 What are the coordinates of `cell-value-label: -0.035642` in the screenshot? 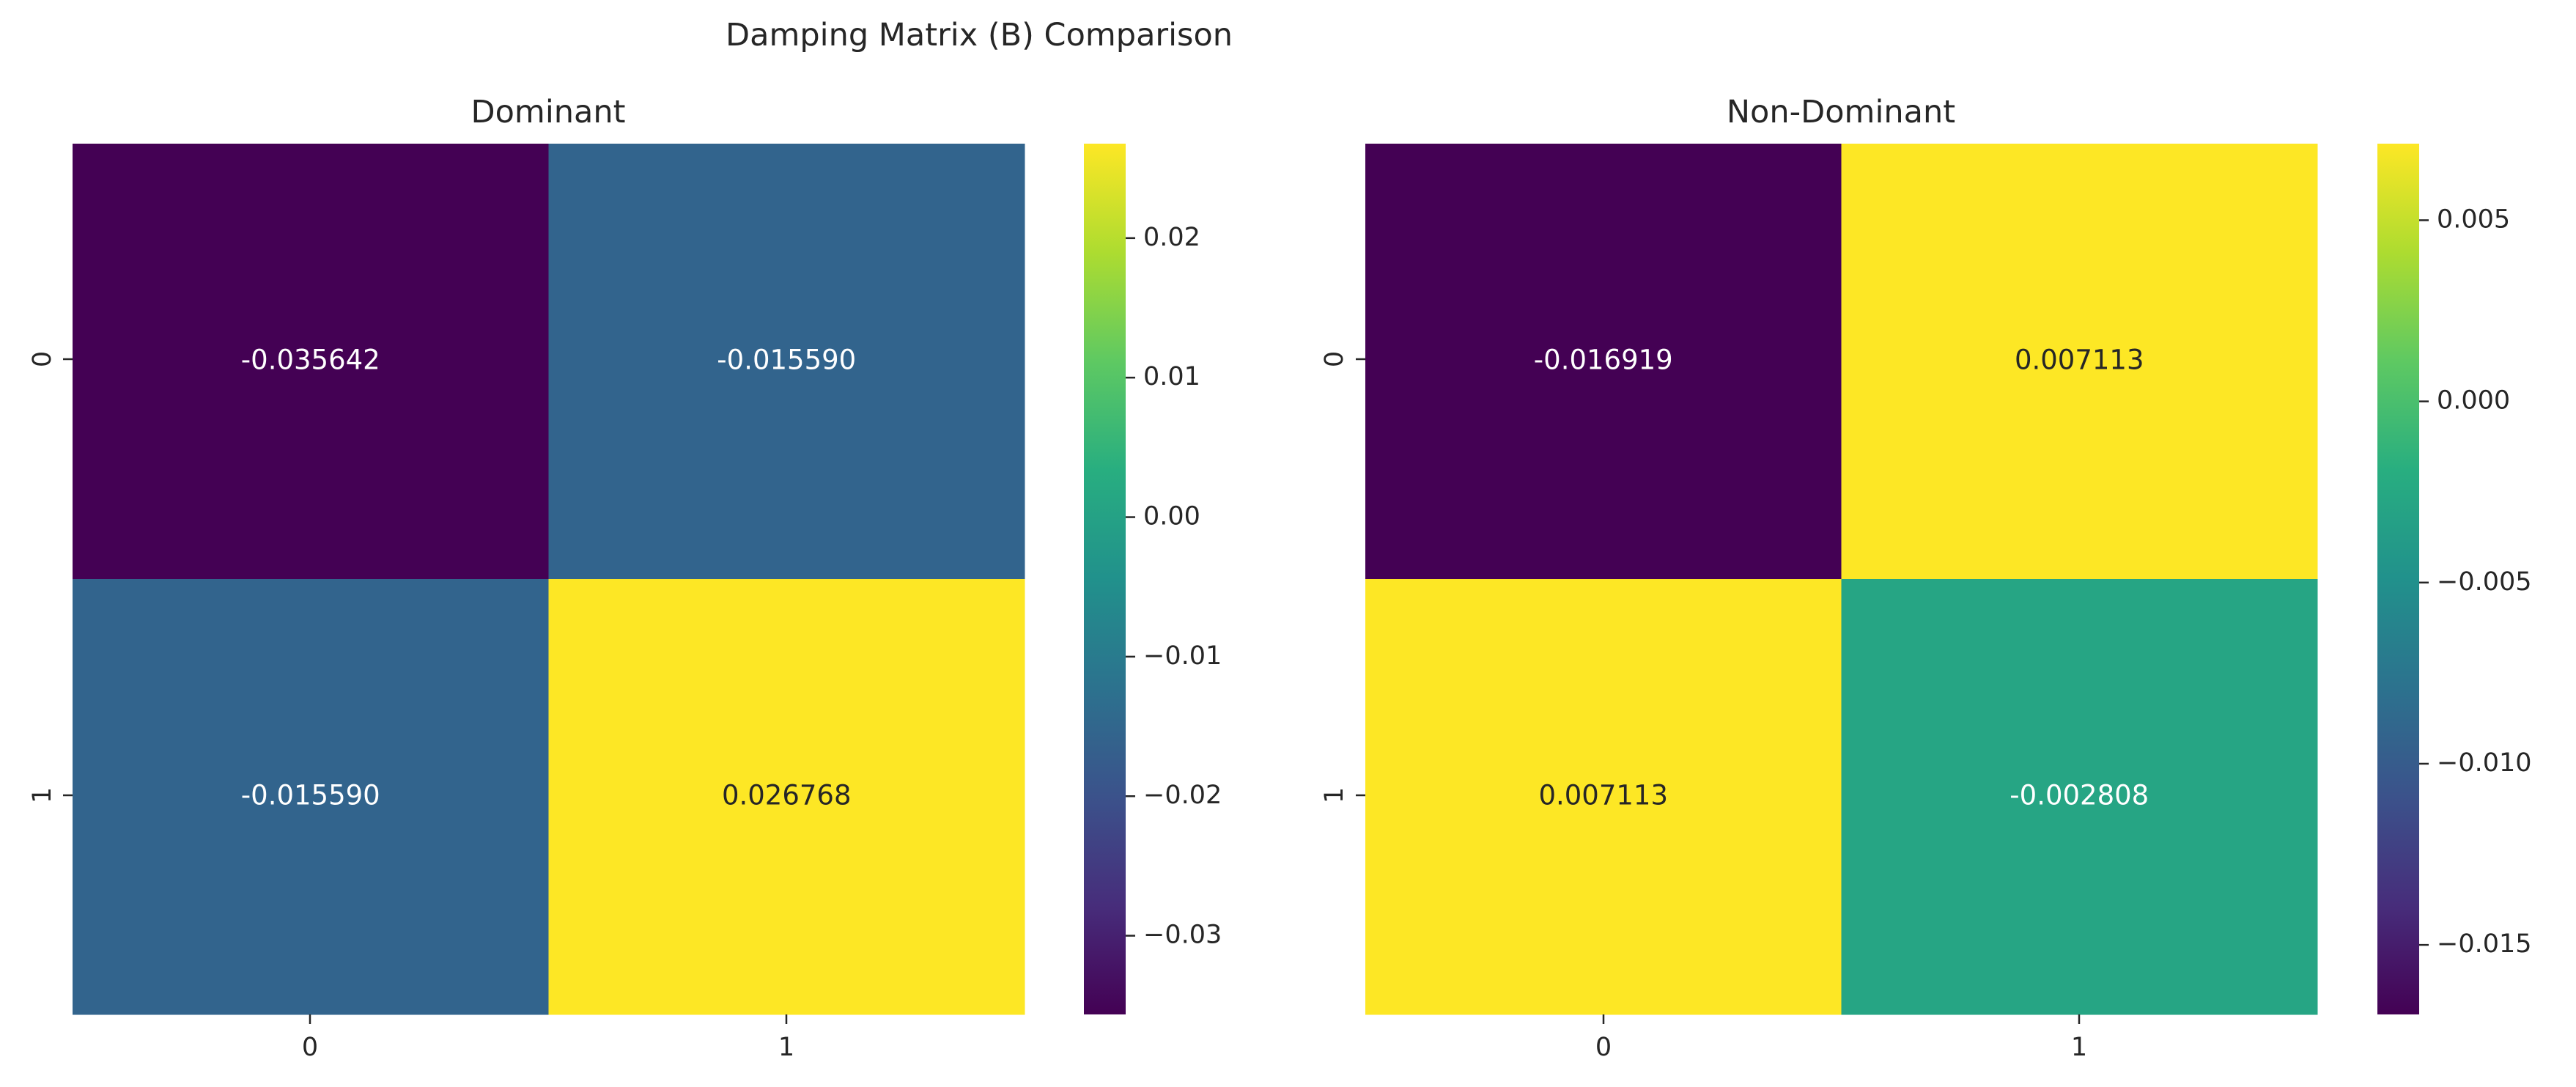 It's located at (310, 360).